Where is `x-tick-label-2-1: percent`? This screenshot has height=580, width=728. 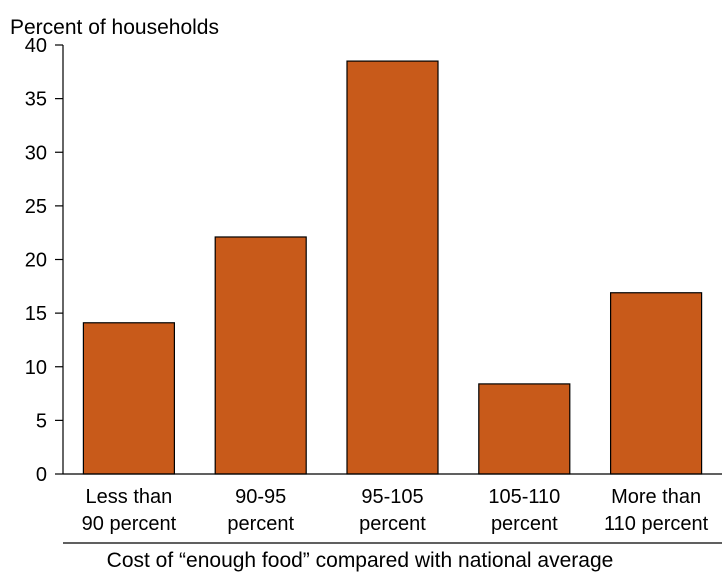 x-tick-label-2-1: percent is located at coordinates (392, 524).